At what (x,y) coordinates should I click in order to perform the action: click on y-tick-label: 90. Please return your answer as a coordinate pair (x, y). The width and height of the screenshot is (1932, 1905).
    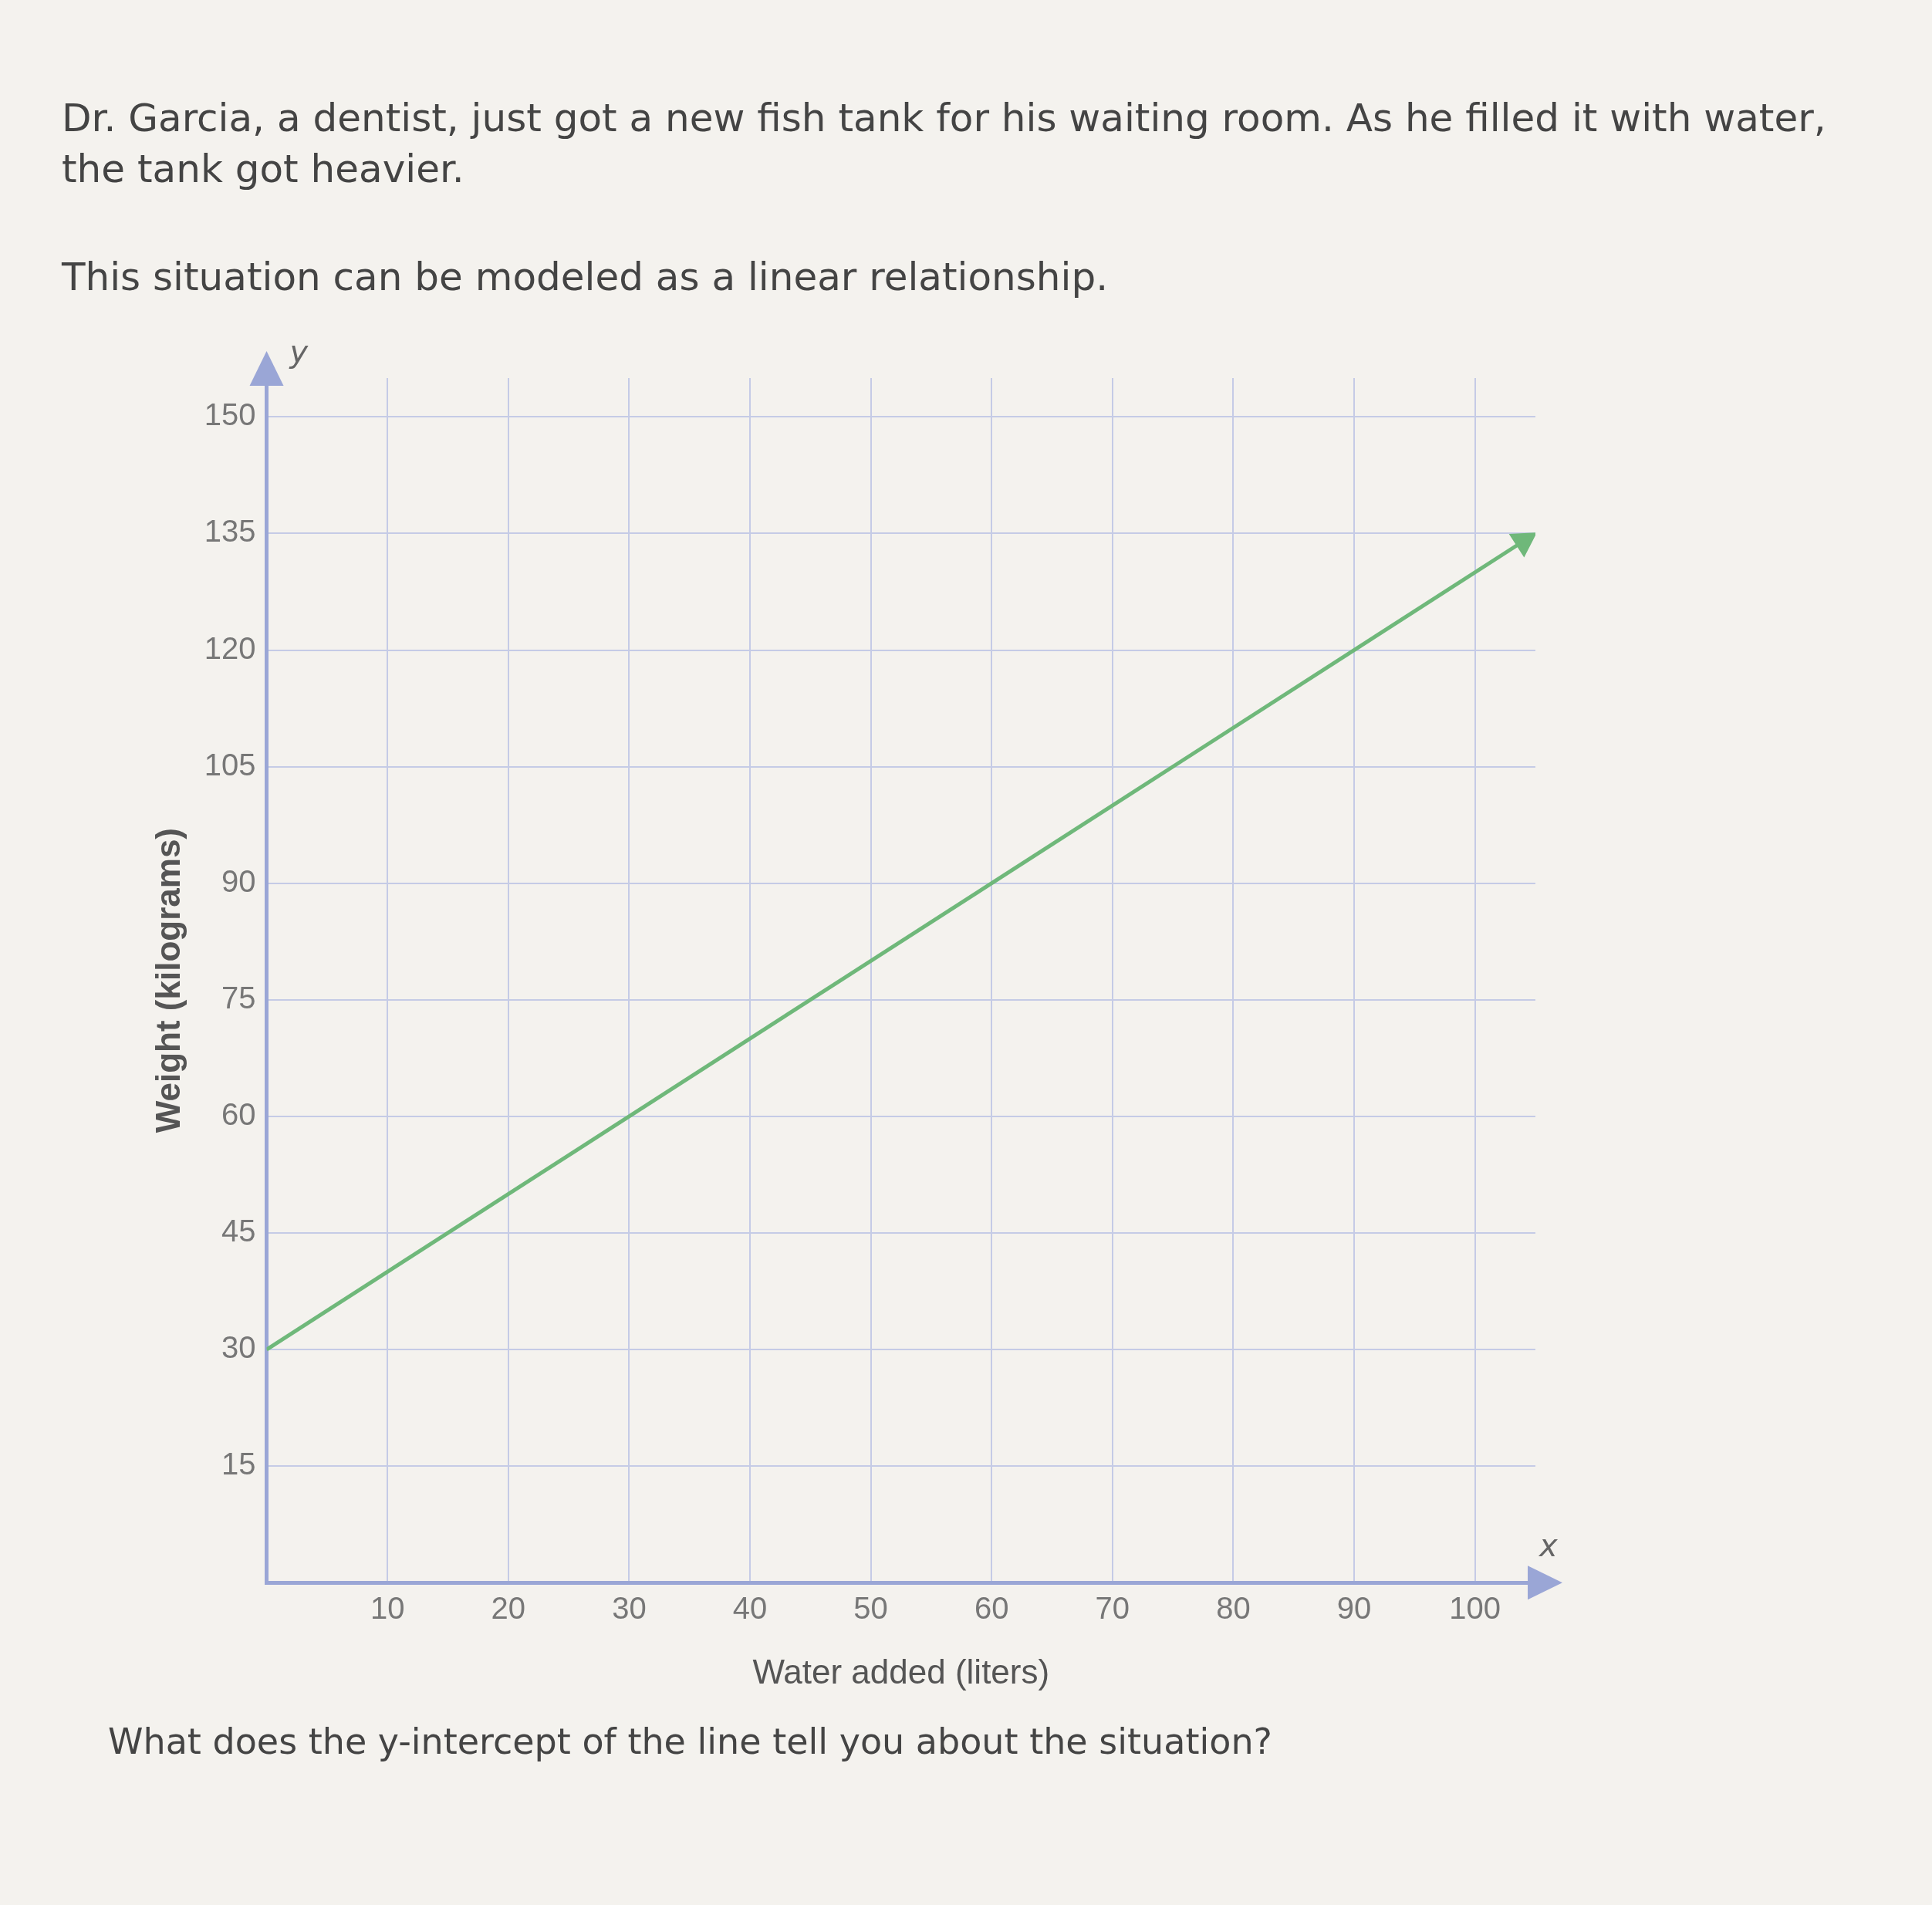
    Looking at the image, I should click on (238, 880).